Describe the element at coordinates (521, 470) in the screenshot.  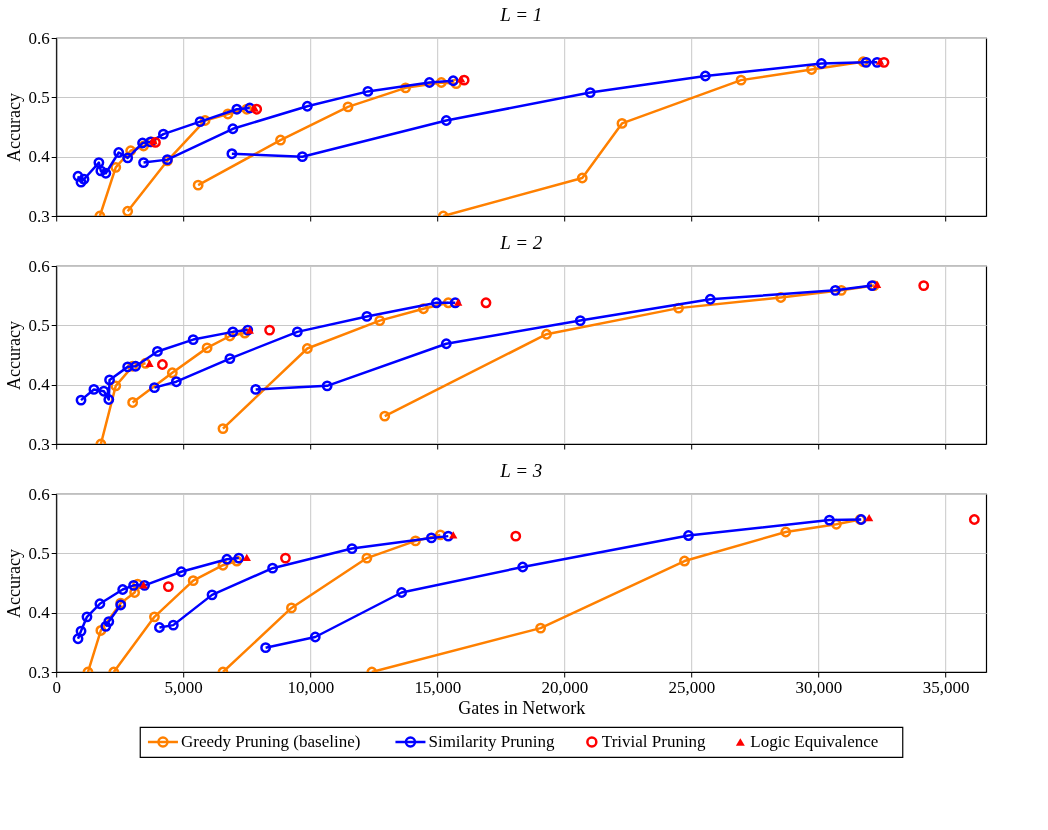
I see `chart-title: L = 3` at that location.